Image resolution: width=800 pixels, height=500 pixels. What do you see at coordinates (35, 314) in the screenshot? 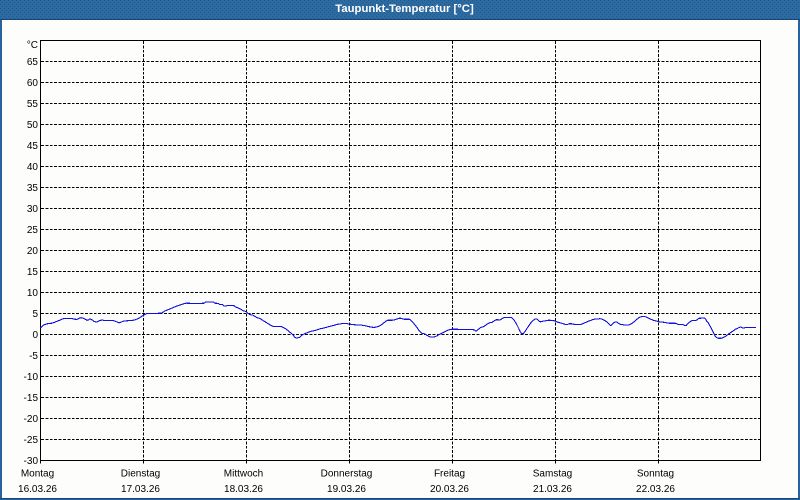
I see `svg-text: 5` at bounding box center [35, 314].